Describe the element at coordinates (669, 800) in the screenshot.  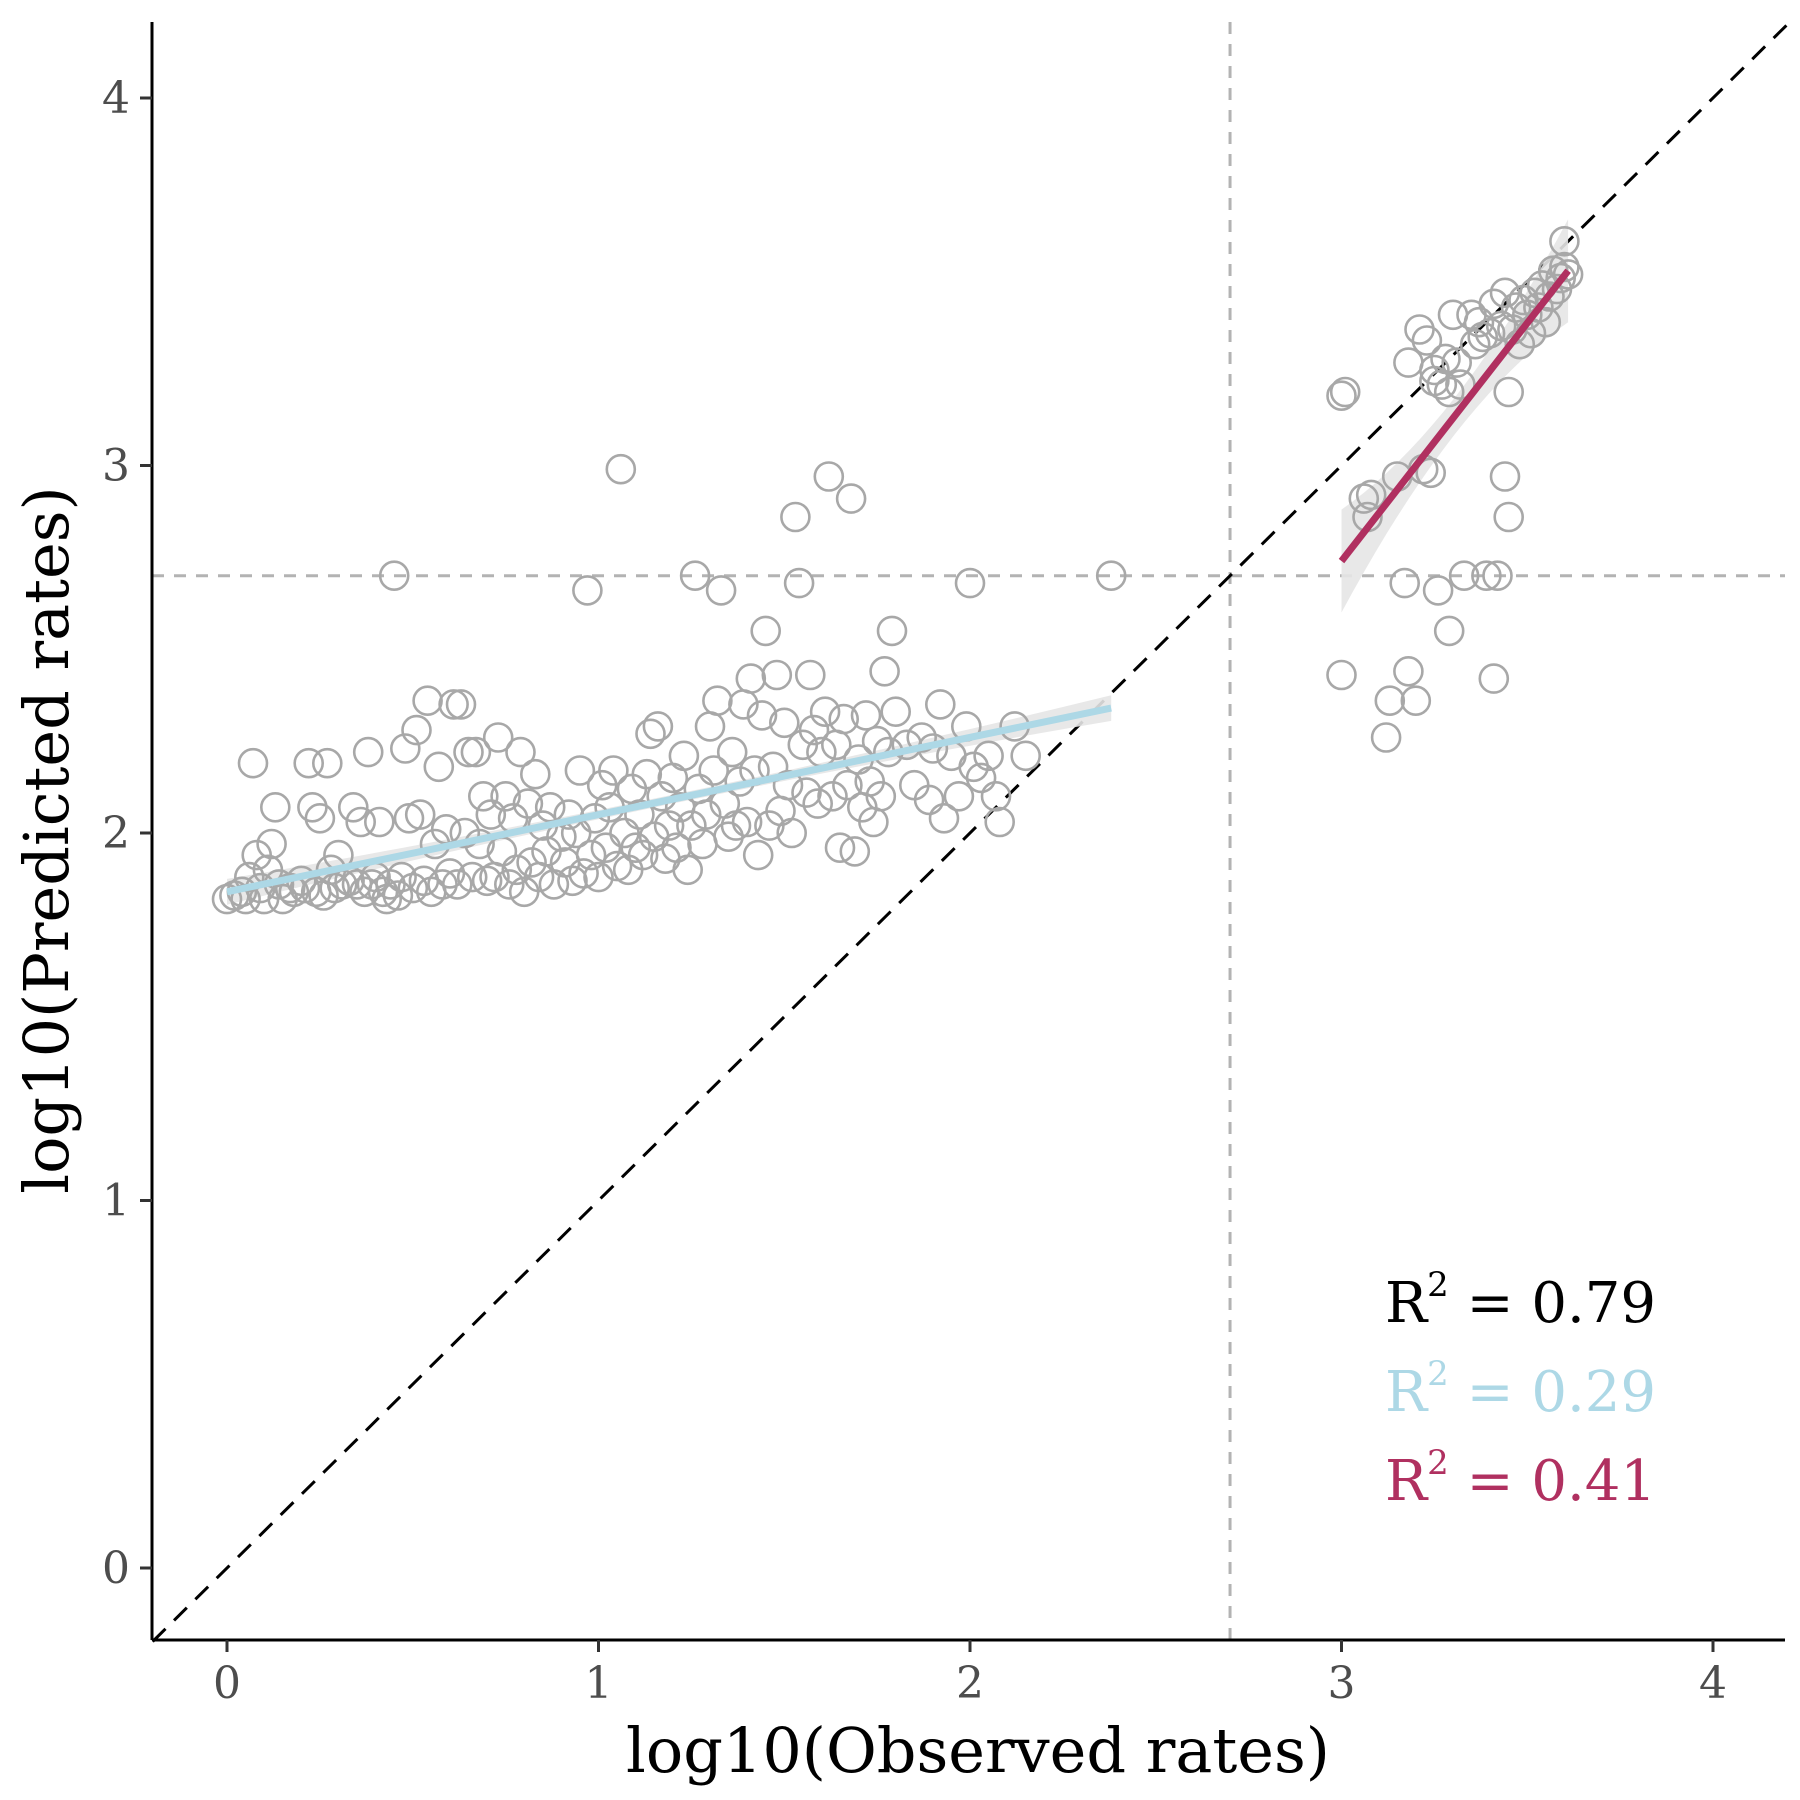
I see `low-group-fit-line` at that location.